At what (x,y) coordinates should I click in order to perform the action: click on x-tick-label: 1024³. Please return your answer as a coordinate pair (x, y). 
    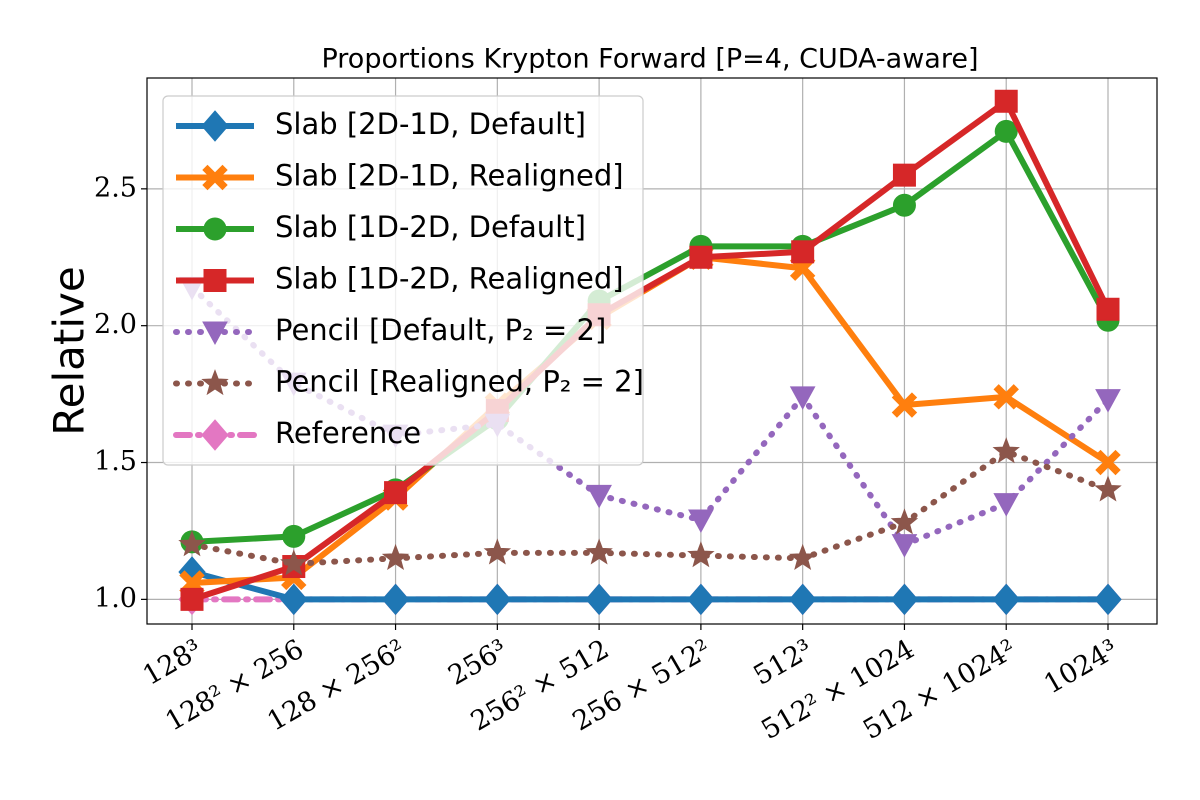
    Looking at the image, I should click on (1081, 667).